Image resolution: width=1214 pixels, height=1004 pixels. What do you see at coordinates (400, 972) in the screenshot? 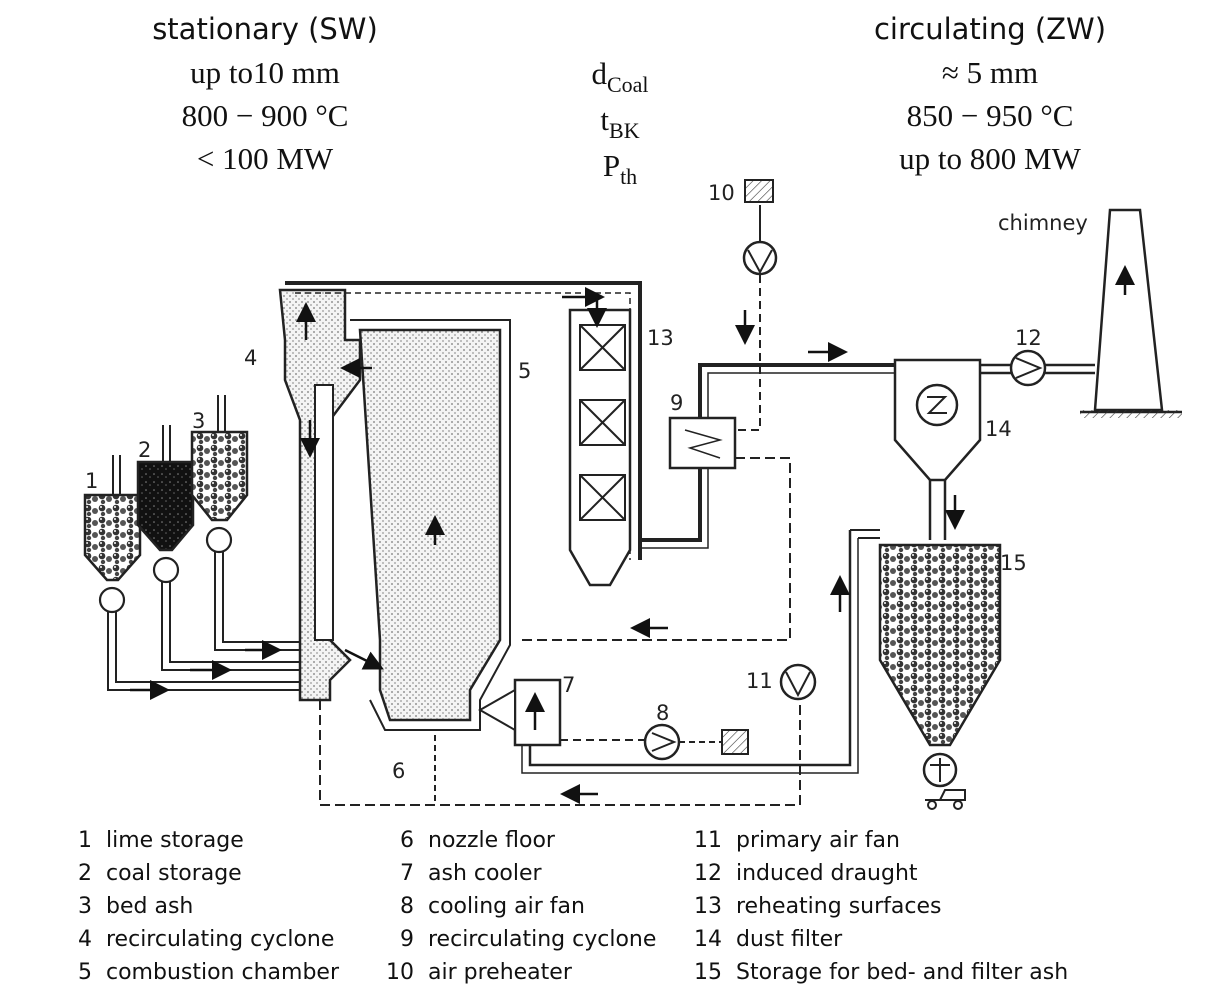
I see `legend-number: 10` at bounding box center [400, 972].